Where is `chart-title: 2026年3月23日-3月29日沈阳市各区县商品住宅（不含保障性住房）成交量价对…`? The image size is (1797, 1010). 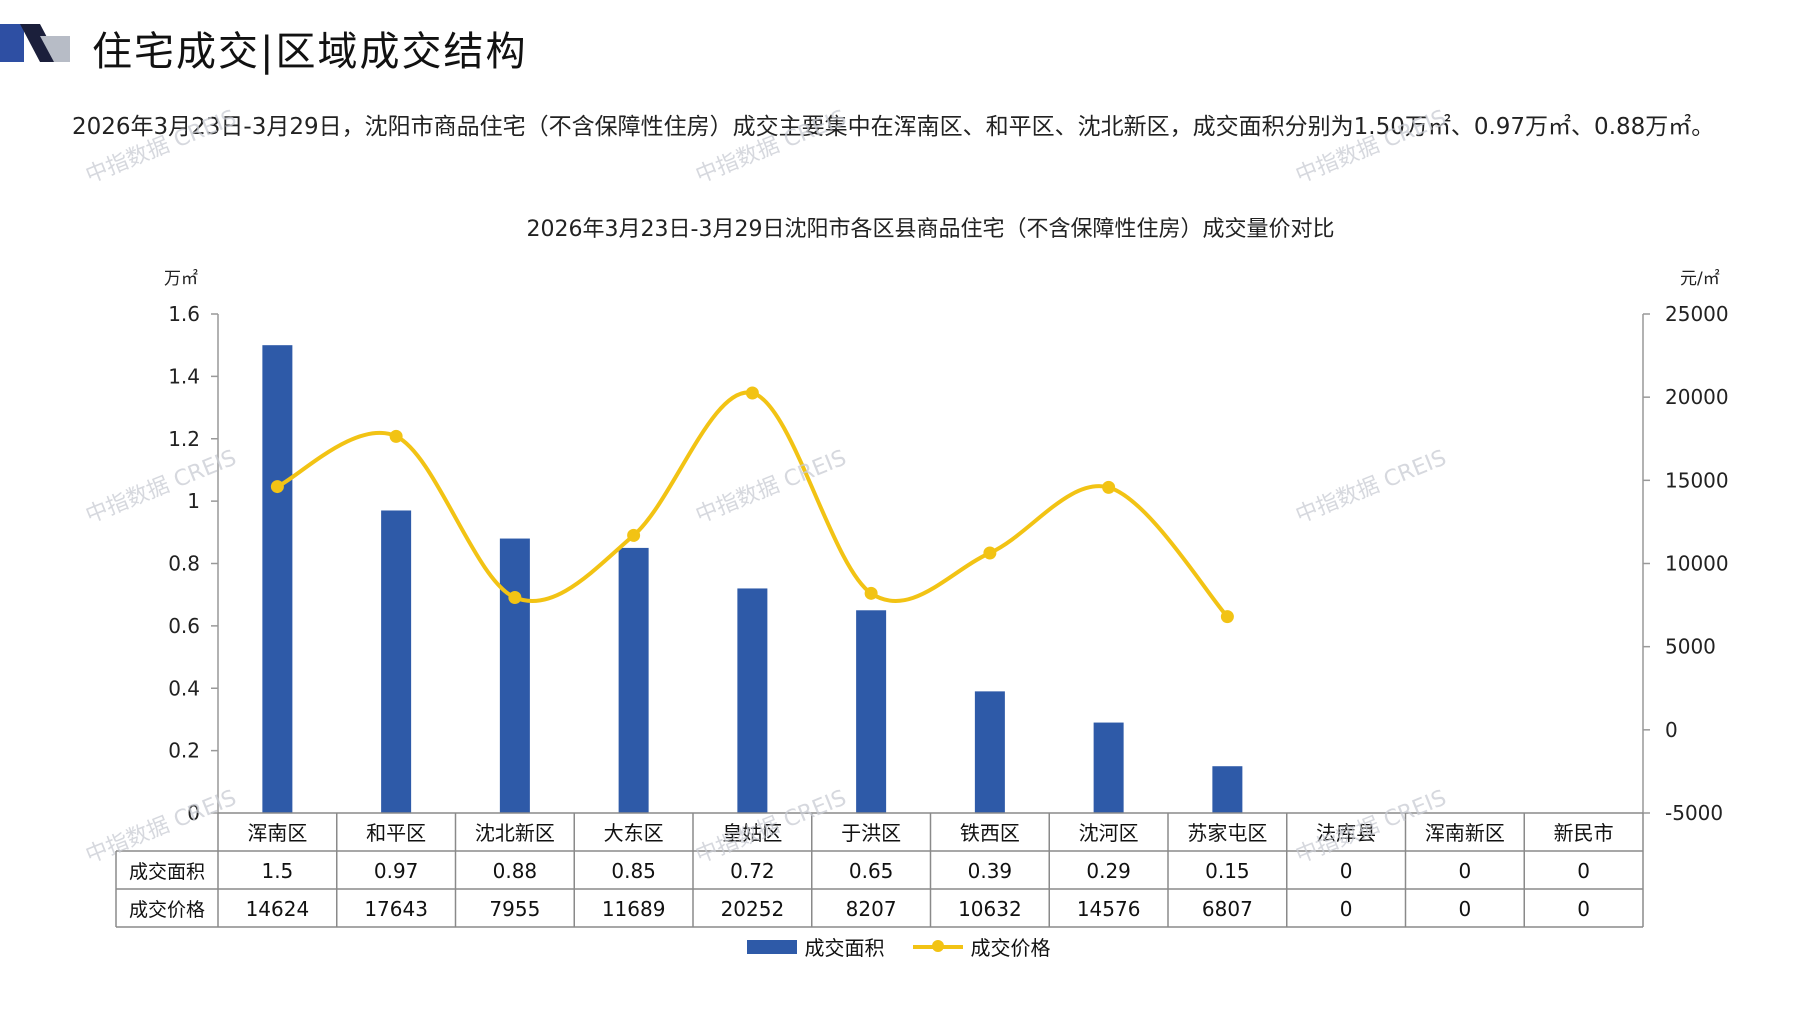
chart-title: 2026年3月23日-3月29日沈阳市各区县商品住宅（不含保障性住房）成交量价对… is located at coordinates (931, 229).